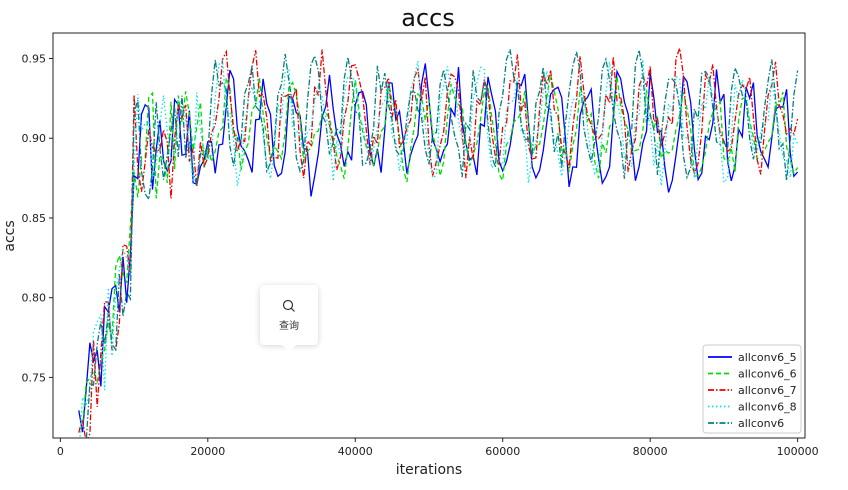 The width and height of the screenshot is (848, 490). What do you see at coordinates (10, 235) in the screenshot?
I see `y-axis-title: accs` at bounding box center [10, 235].